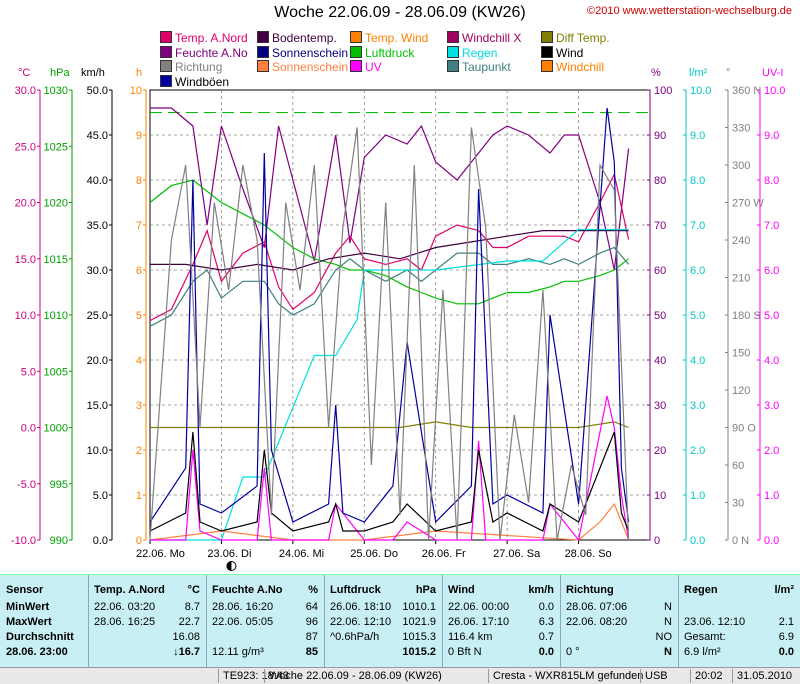 The width and height of the screenshot is (800, 684). I want to click on stats-row-value: 16.08, so click(186, 637).